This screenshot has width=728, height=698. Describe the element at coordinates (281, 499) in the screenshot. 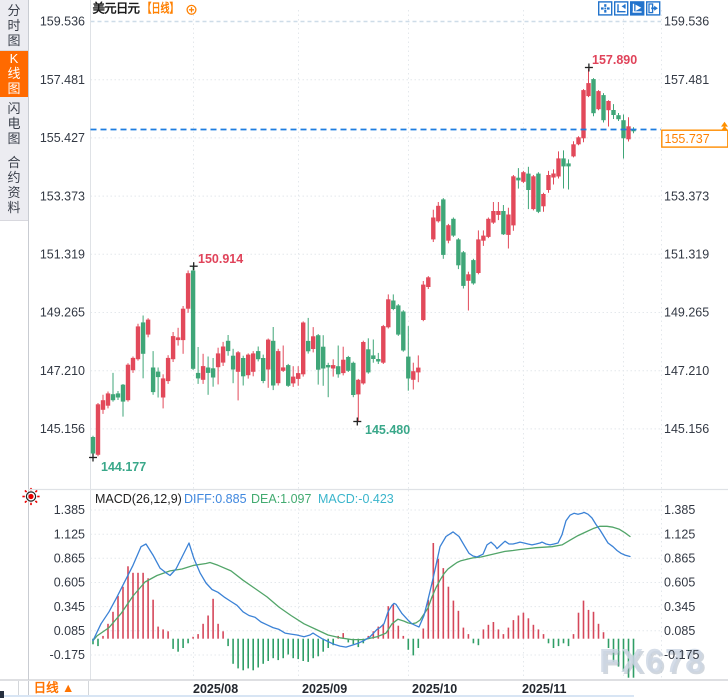

I see `svg-text: DEA:1.097` at that location.